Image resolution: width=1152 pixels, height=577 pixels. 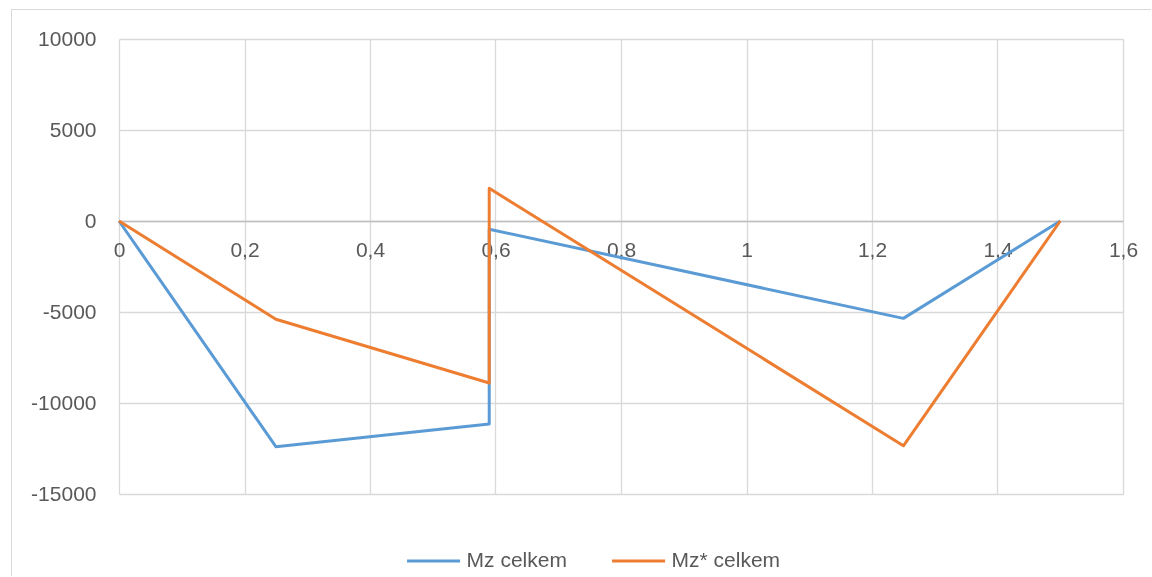 What do you see at coordinates (73, 129) in the screenshot?
I see `y-tick-label: 5000` at bounding box center [73, 129].